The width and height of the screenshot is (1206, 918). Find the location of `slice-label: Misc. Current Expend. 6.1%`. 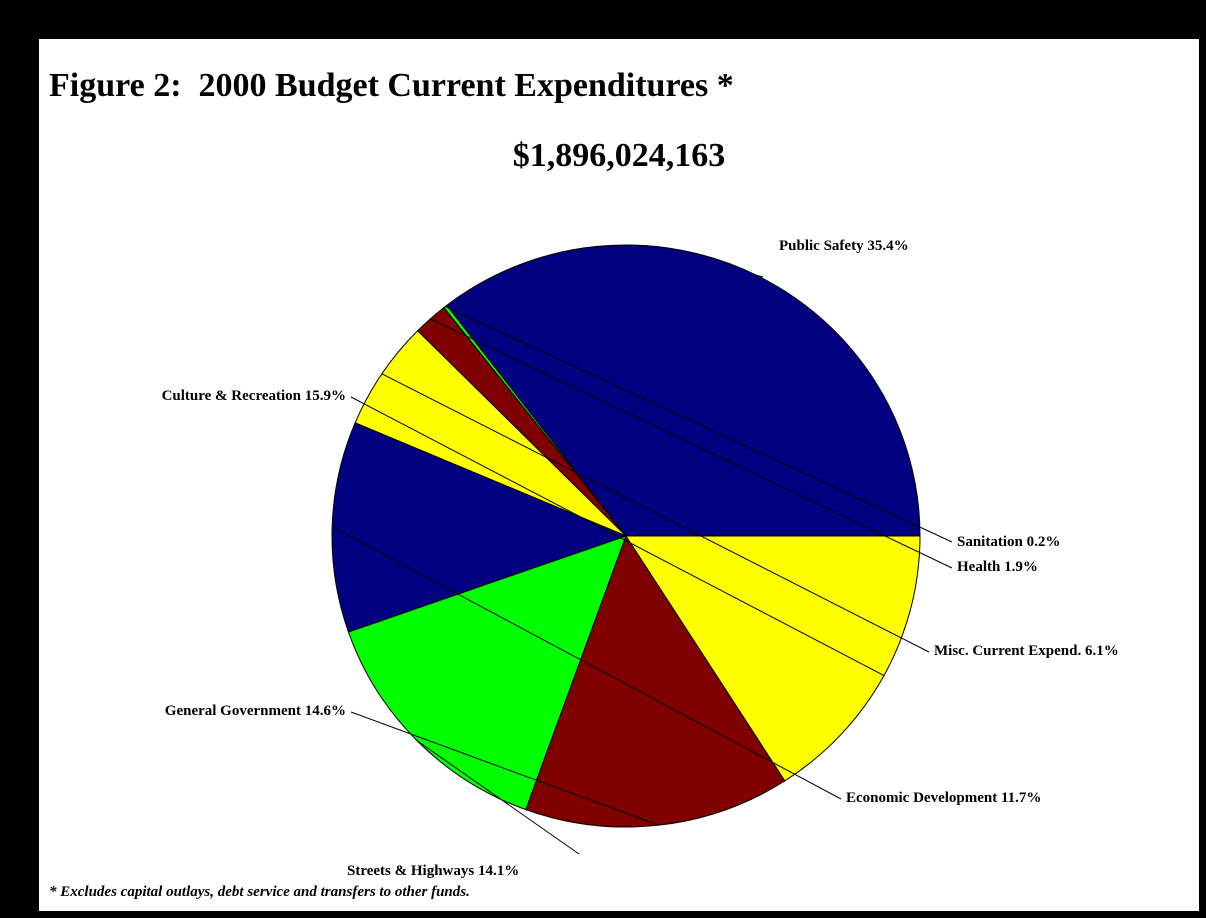

slice-label: Misc. Current Expend. 6.1% is located at coordinates (1026, 651).